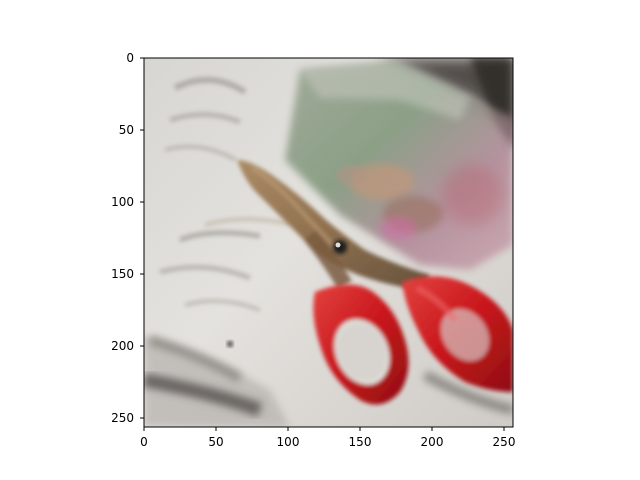 The image size is (640, 480). I want to click on x-tick-label: 0, so click(144, 442).